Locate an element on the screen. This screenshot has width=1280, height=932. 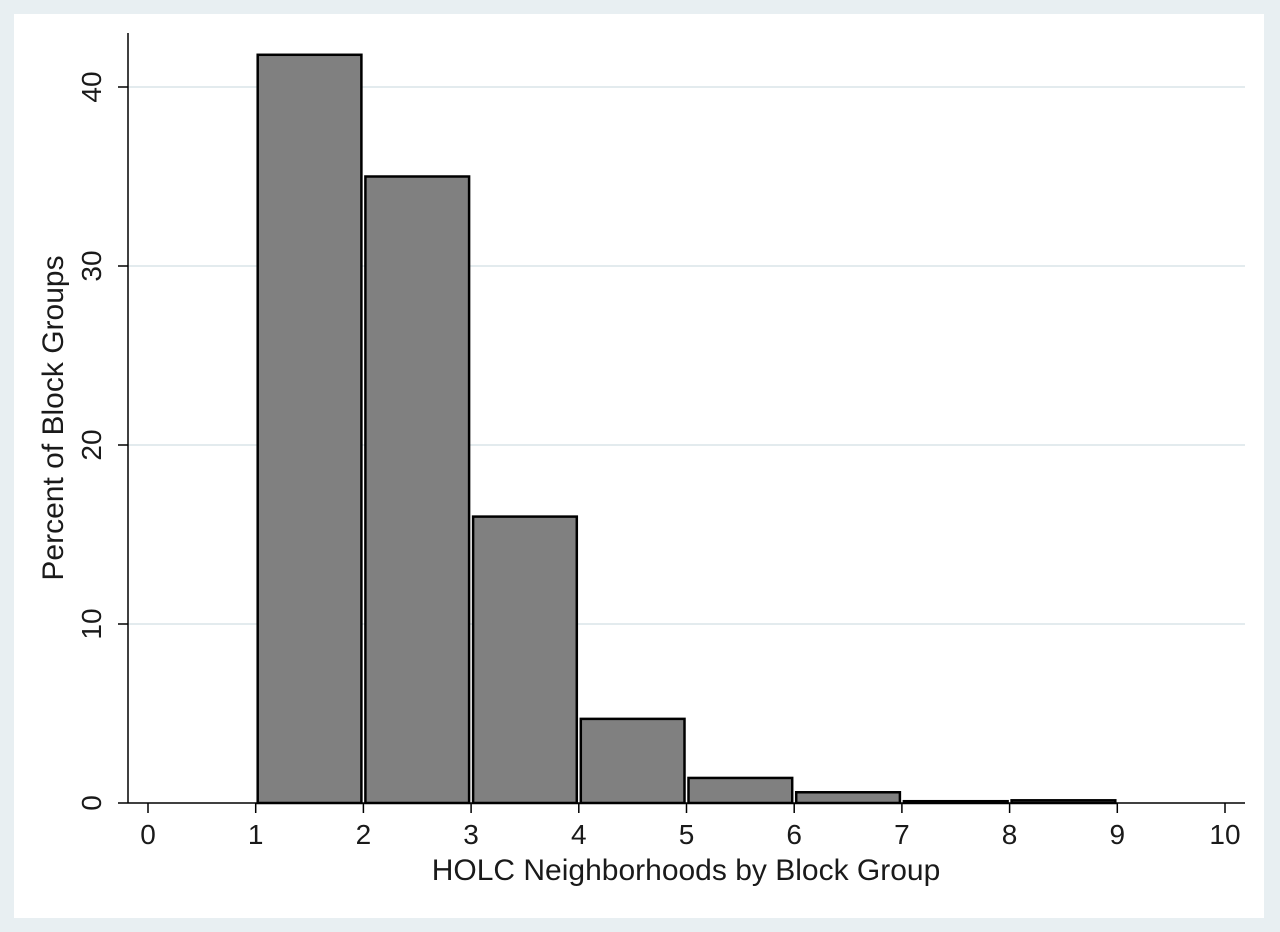
y-tick-label-40: 40 is located at coordinates (91, 86).